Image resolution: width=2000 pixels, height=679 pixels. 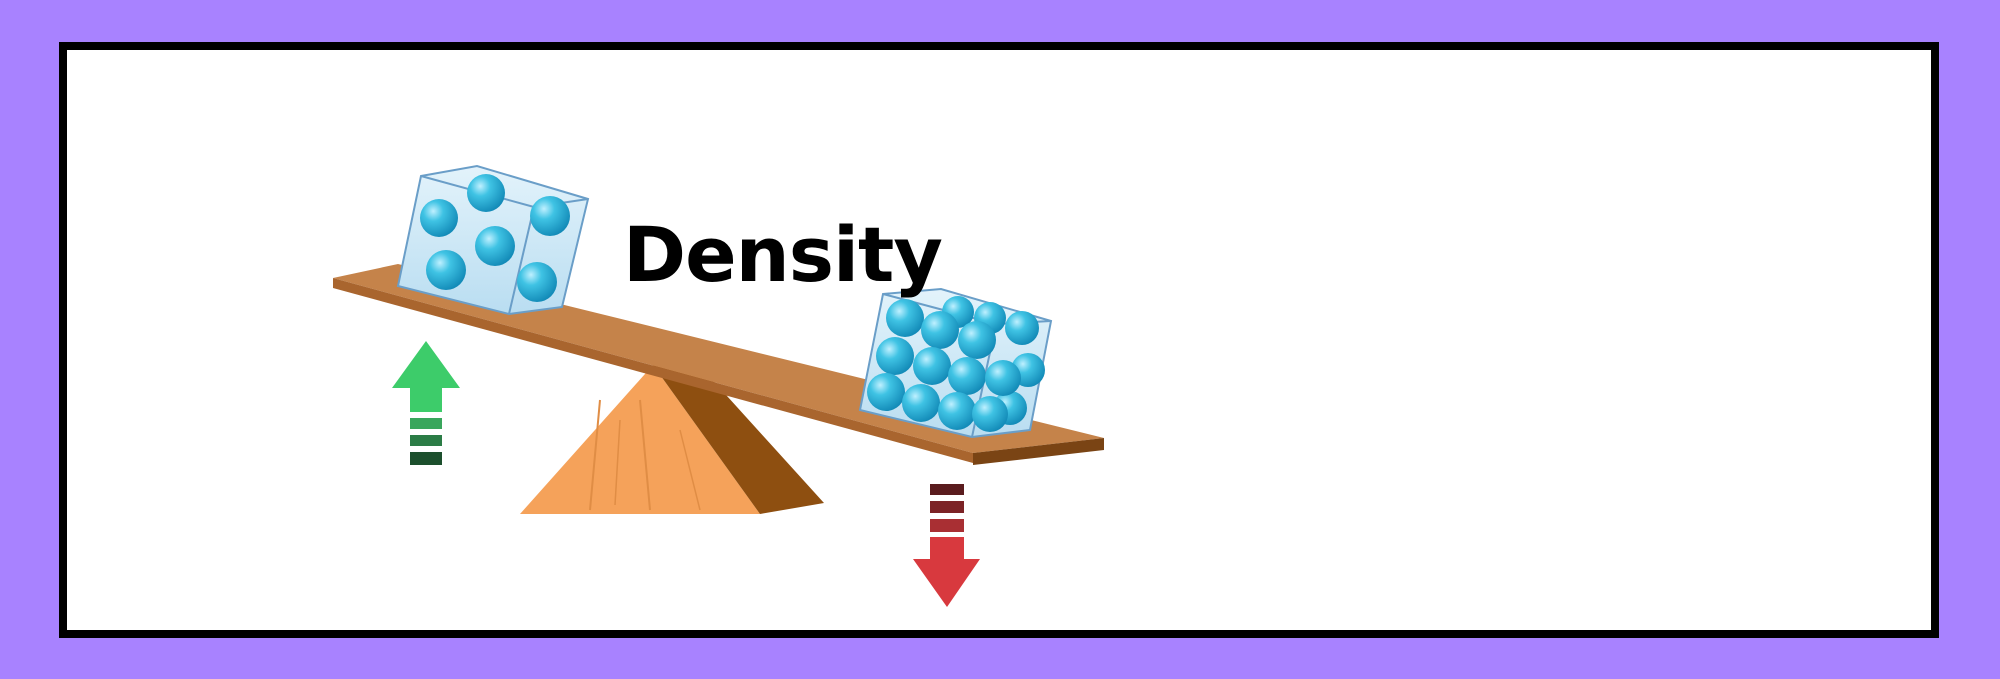 I want to click on sparse-spheres-cube-icon, so click(x=493, y=240).